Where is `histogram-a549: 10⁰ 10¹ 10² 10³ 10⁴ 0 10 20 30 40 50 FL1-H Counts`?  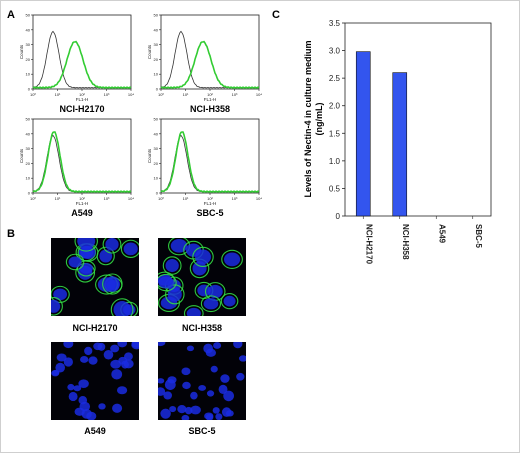
histogram-a549: 10⁰ 10¹ 10² 10³ 10⁴ 0 10 20 30 40 50 FL1-H Counts is located at coordinates (76, 162).